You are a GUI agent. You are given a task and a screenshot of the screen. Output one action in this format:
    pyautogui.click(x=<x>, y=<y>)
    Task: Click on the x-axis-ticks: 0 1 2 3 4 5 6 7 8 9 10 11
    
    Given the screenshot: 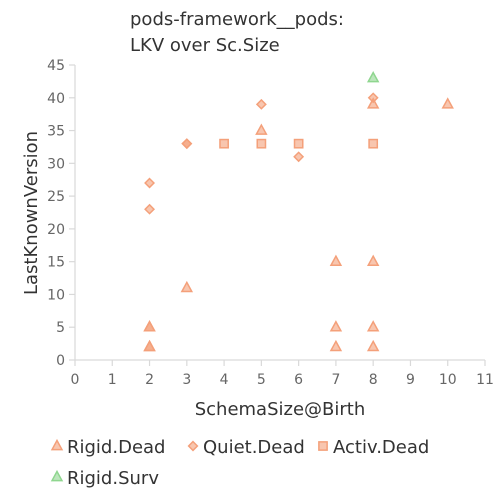 What is the action you would take?
    pyautogui.click(x=282, y=374)
    